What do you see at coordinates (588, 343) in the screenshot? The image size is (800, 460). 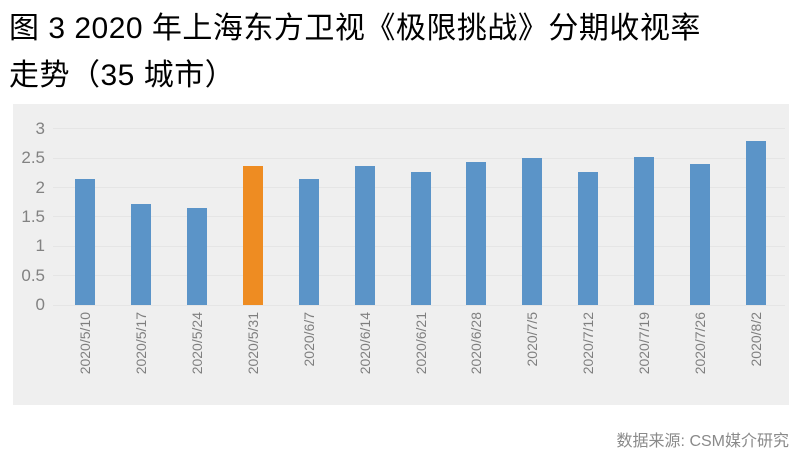 I see `x-axis-tick-label-text: 2020/7/12` at bounding box center [588, 343].